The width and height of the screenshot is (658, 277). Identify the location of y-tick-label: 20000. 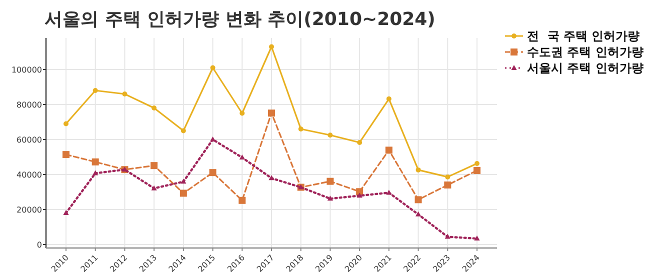
(29, 210).